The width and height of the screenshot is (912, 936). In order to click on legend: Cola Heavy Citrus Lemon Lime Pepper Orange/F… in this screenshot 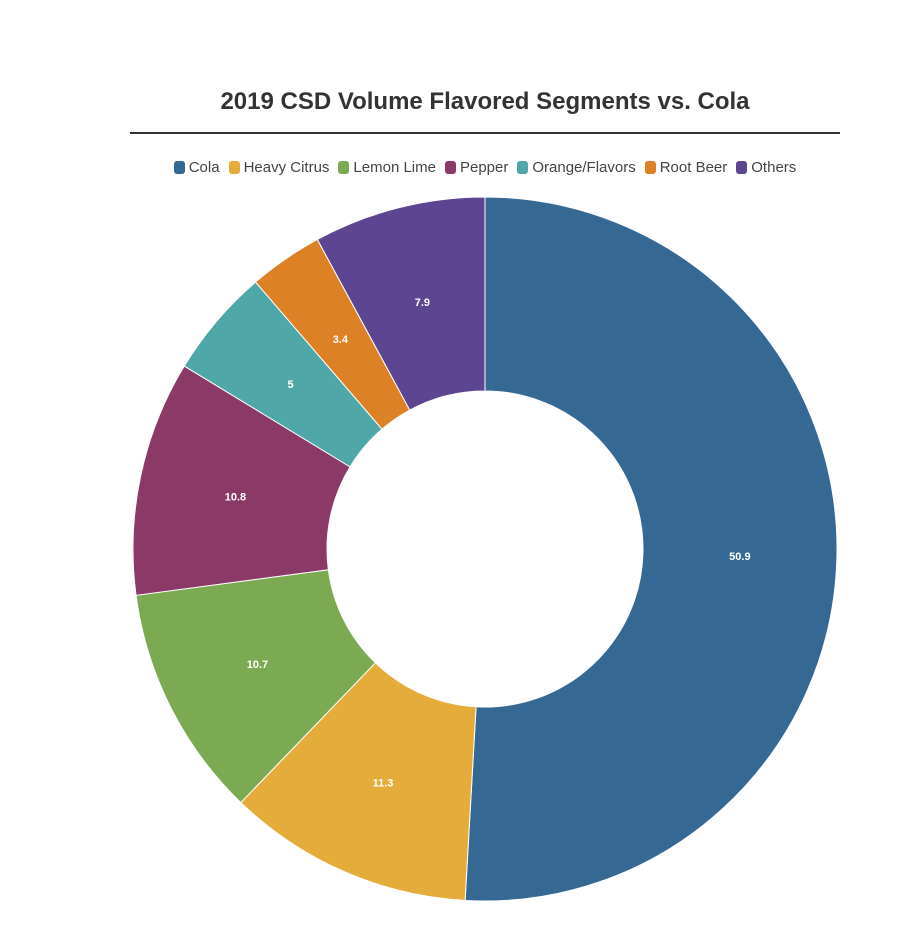, I will do `click(485, 167)`.